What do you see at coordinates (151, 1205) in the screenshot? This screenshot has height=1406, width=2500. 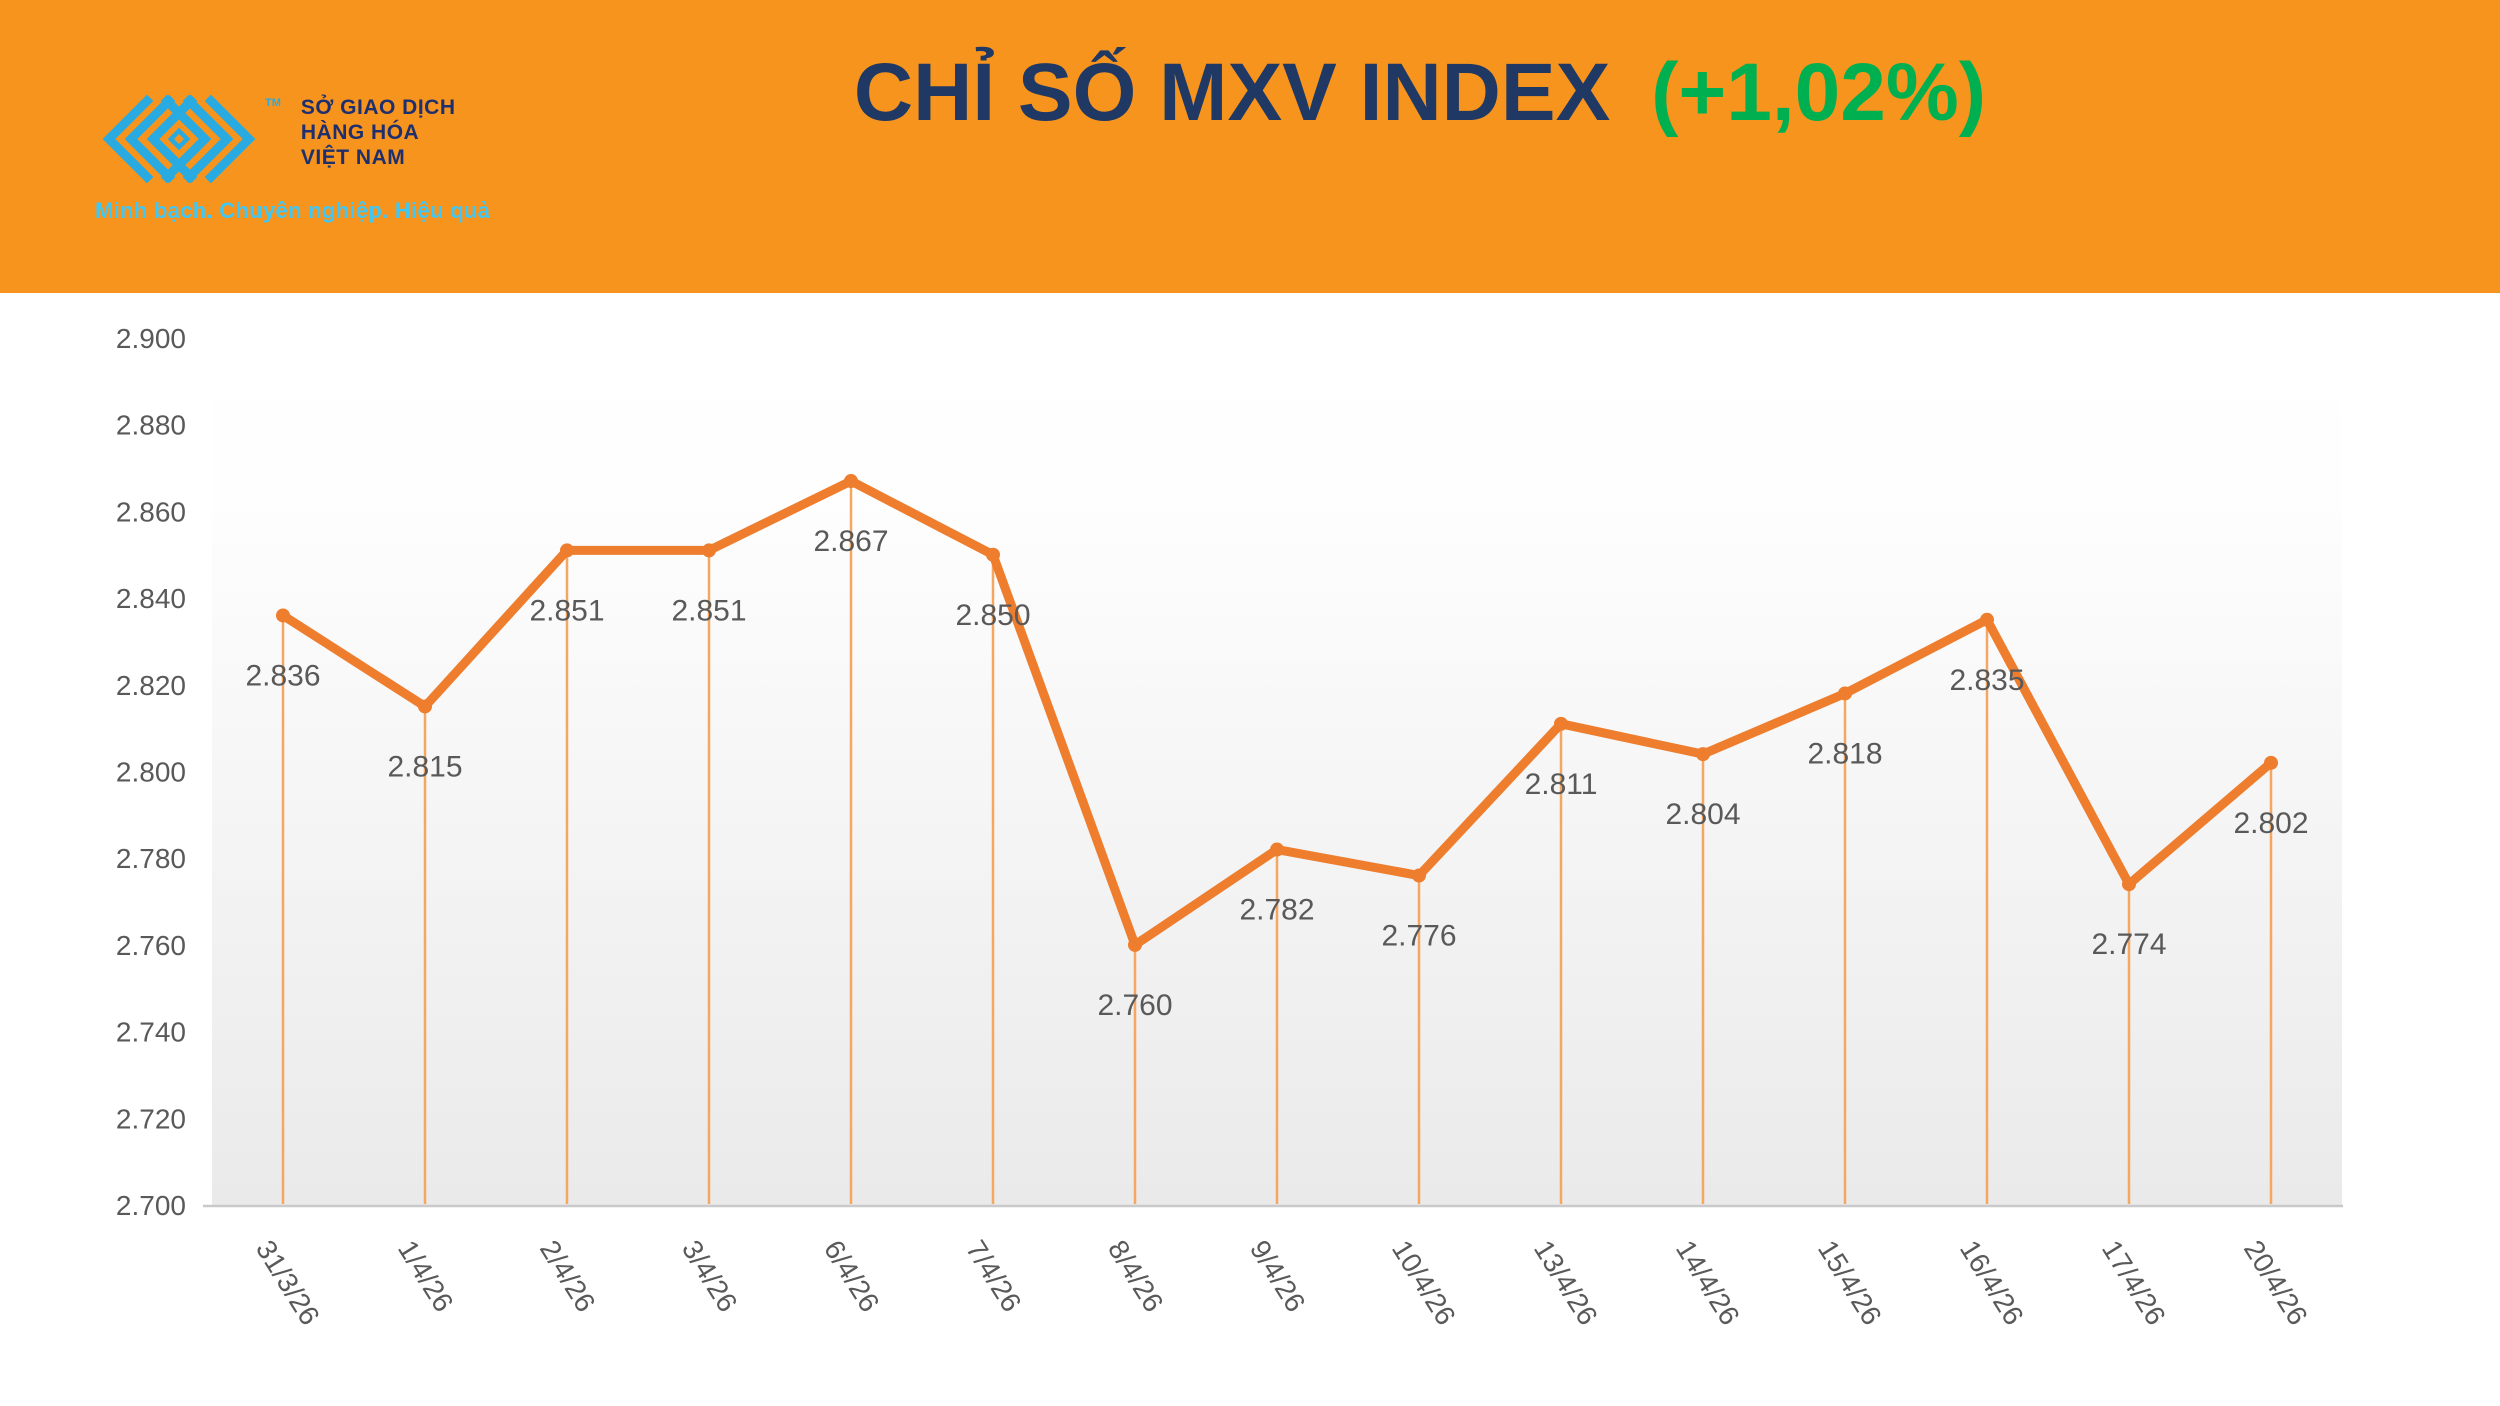 I see `y-axis-tick-label: 2.700` at bounding box center [151, 1205].